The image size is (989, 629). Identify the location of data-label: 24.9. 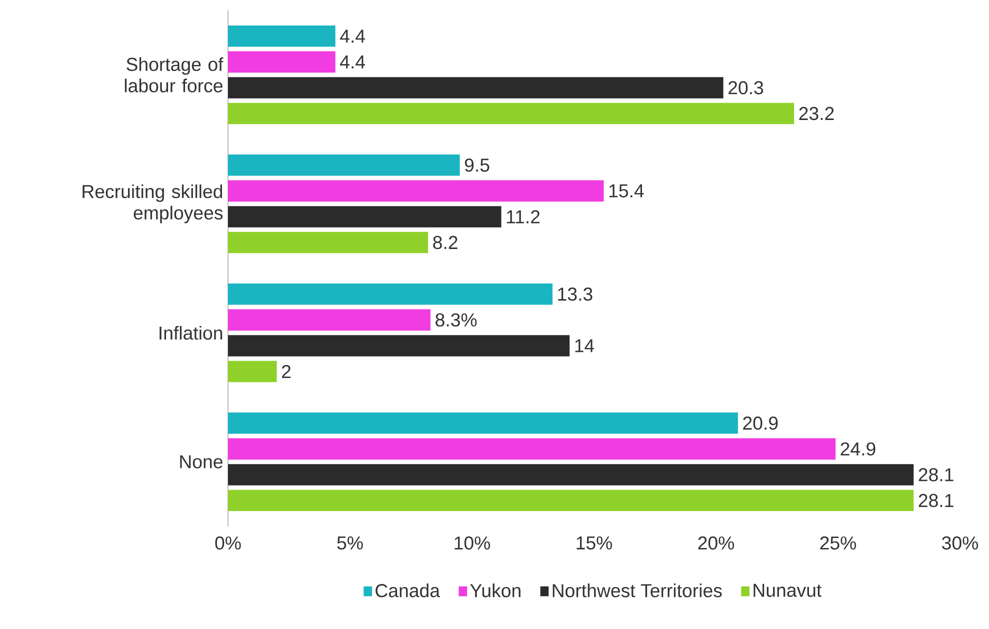
(858, 449).